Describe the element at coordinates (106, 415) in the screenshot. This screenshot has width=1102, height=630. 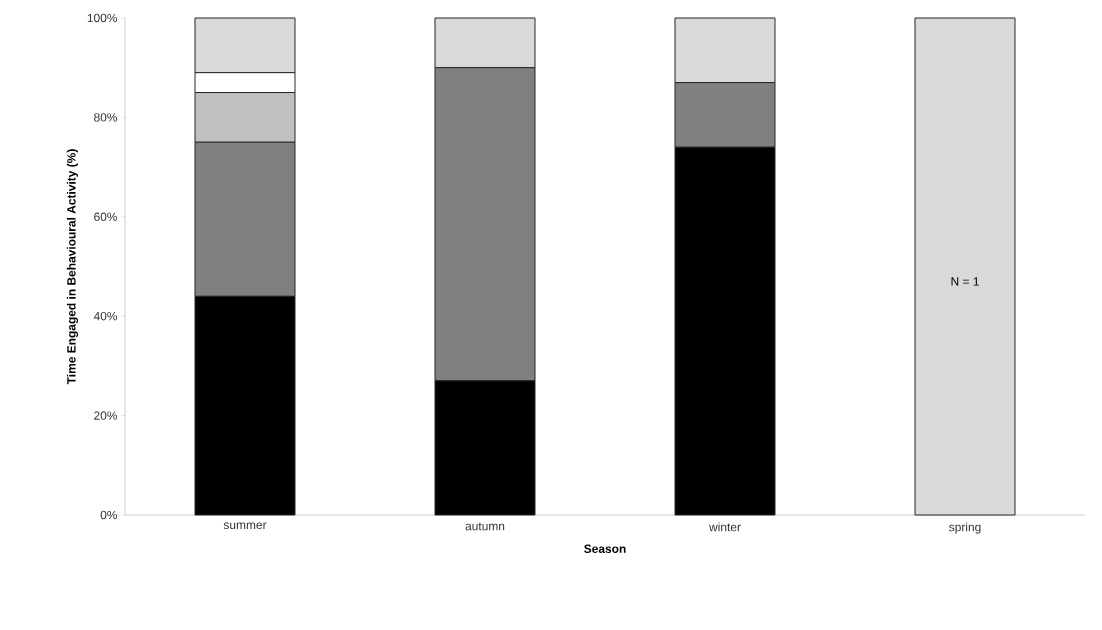
I see `y-tick-label: 20%` at that location.